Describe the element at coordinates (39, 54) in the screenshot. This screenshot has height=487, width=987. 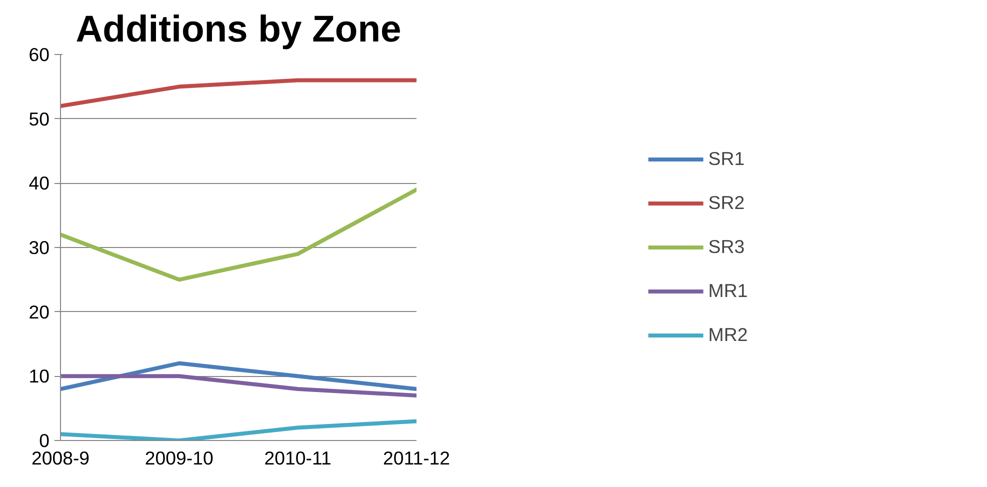
I see `y-tick-label: 60` at that location.